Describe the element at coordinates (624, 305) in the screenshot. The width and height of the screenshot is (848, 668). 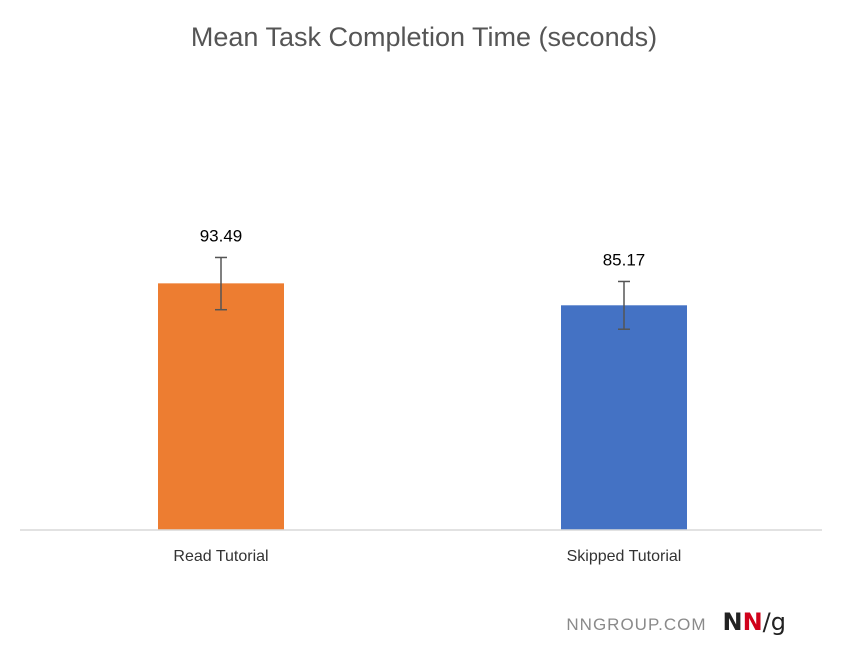
I see `error-bar-skipped-tutorial` at that location.